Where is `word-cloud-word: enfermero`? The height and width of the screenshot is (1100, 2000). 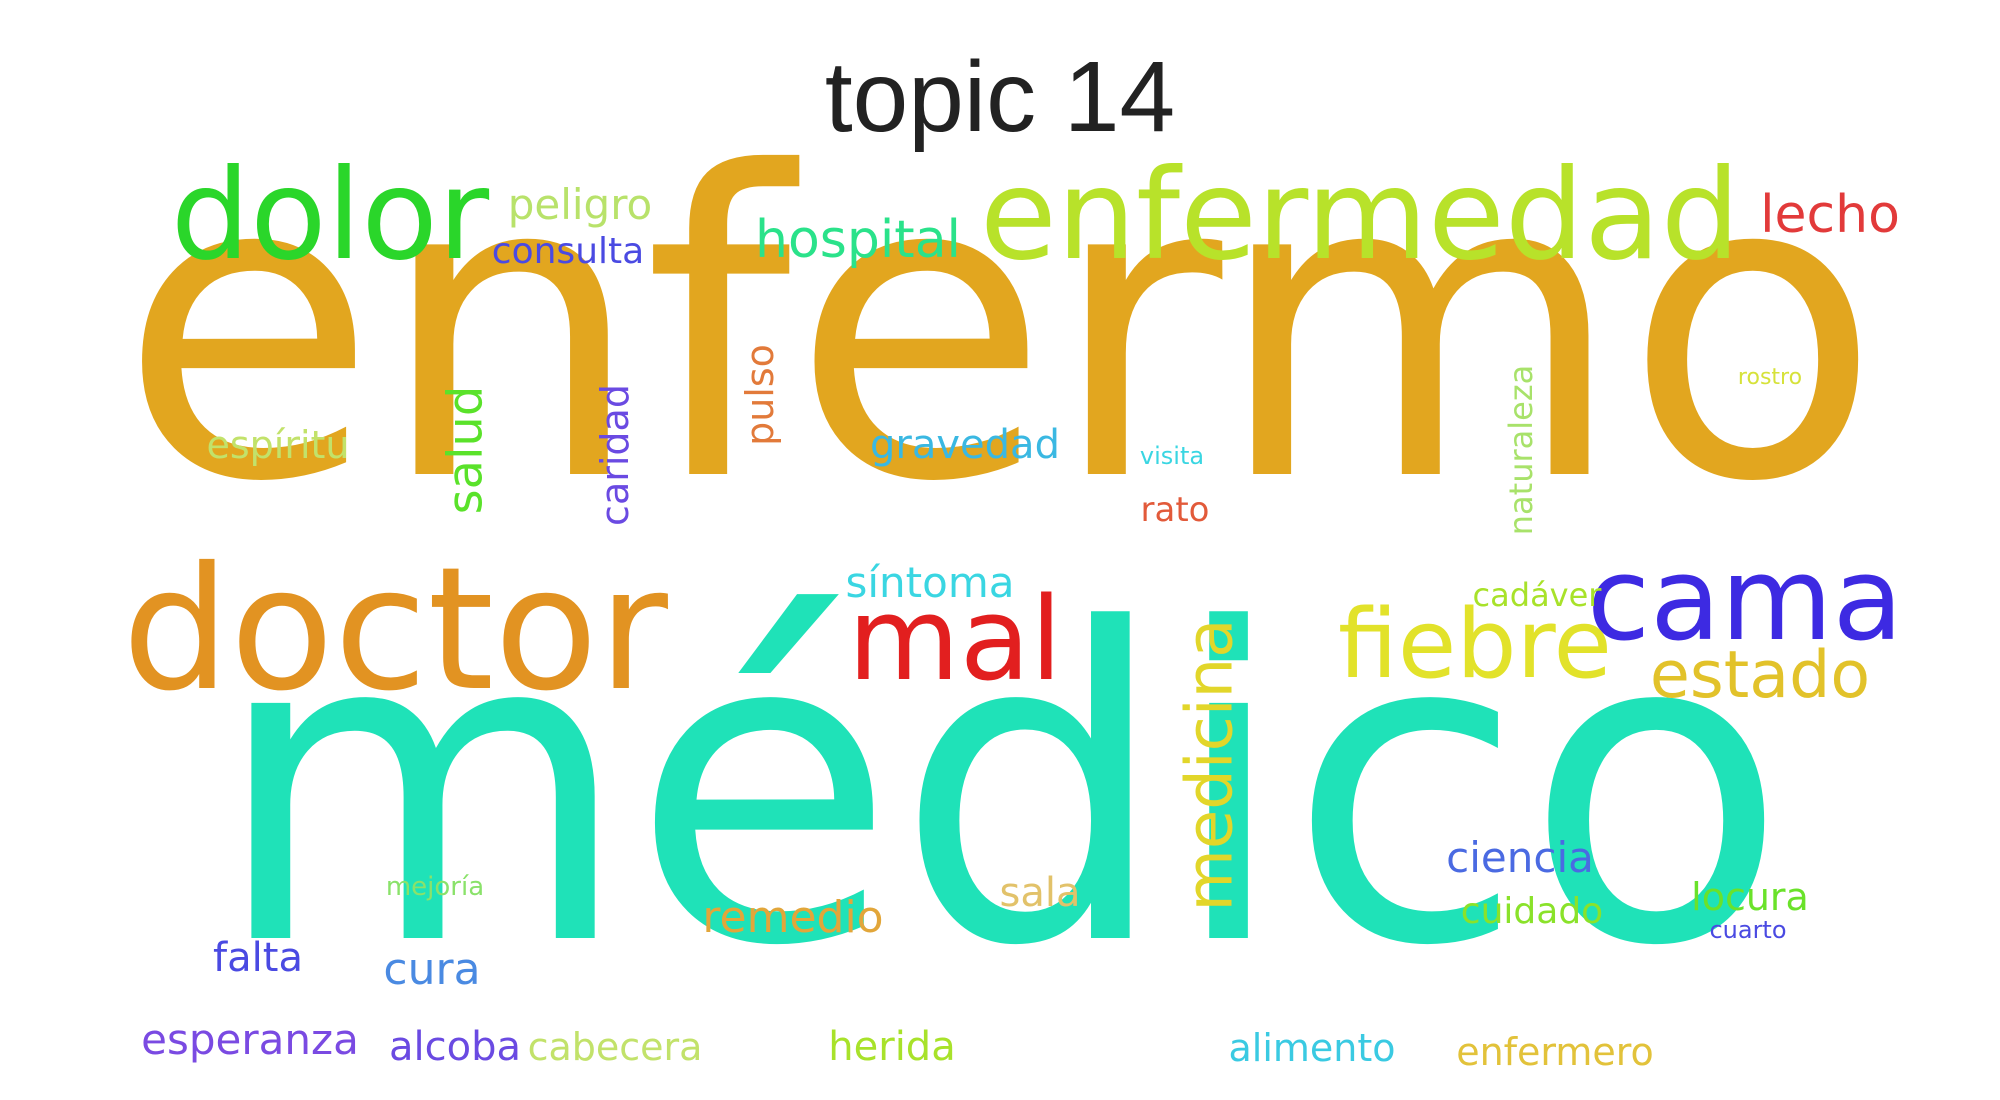 word-cloud-word: enfermero is located at coordinates (1555, 1052).